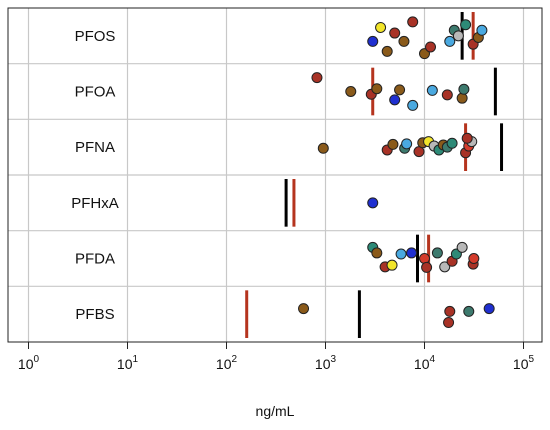 Image resolution: width=550 pixels, height=430 pixels. I want to click on category-label: PFNA, so click(95, 147).